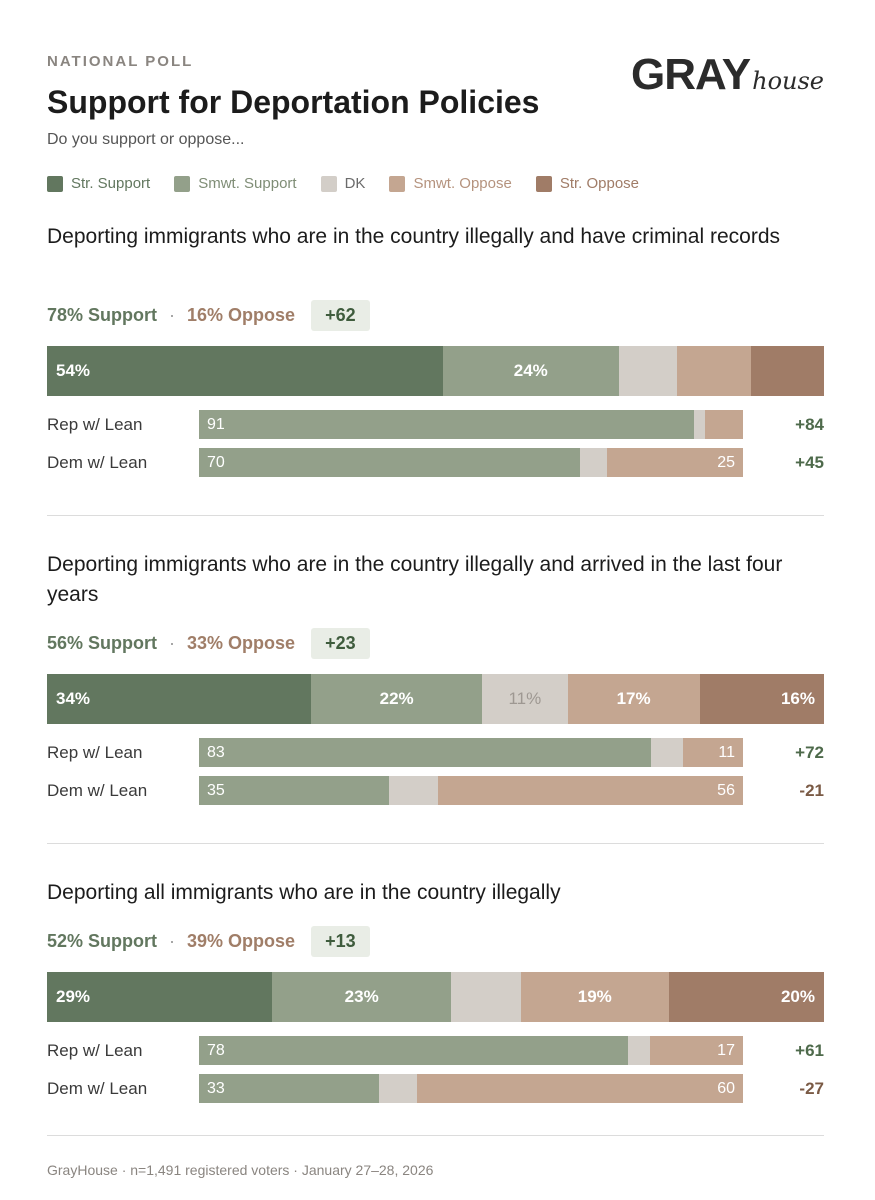 This screenshot has width=875, height=1200. What do you see at coordinates (247, 183) in the screenshot?
I see `legend-label: Smwt. Support` at bounding box center [247, 183].